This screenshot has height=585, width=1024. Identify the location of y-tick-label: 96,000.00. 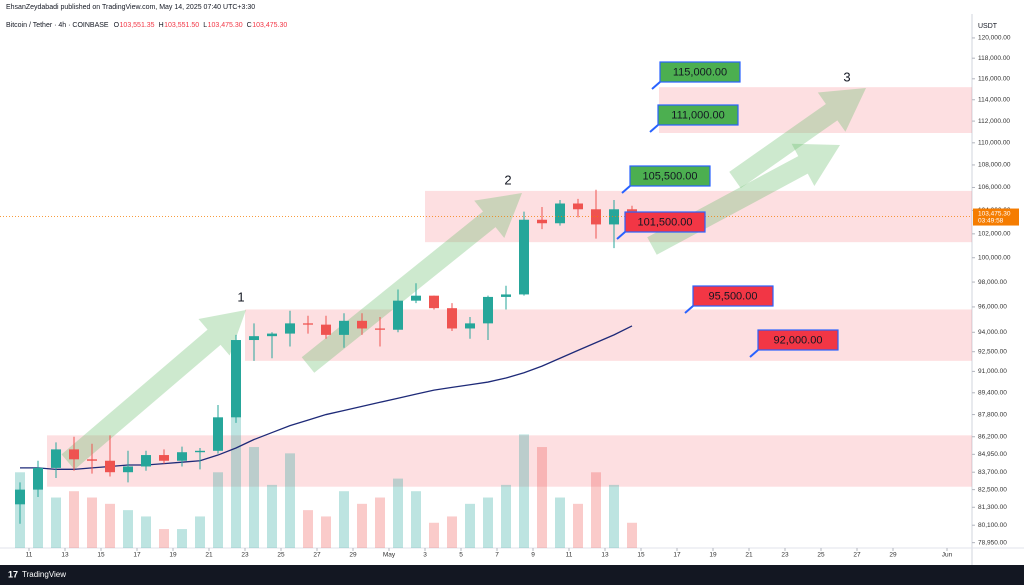
(992, 307).